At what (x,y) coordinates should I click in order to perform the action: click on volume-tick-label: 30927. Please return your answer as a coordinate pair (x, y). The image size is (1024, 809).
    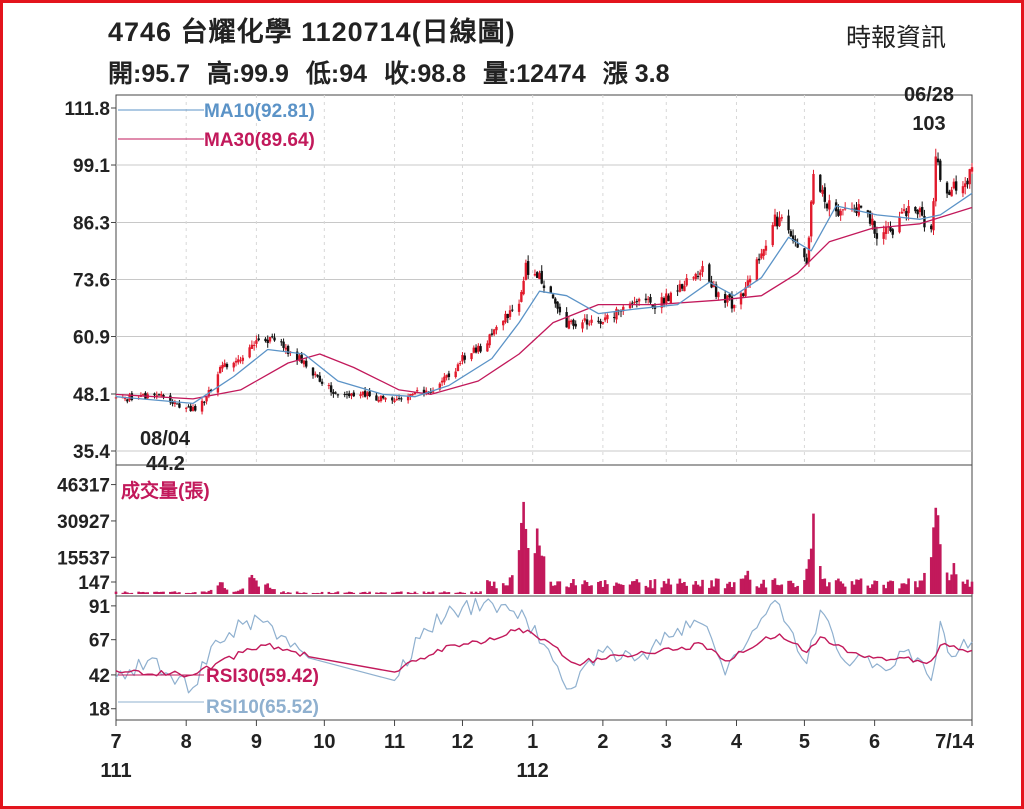
    Looking at the image, I should click on (83, 522).